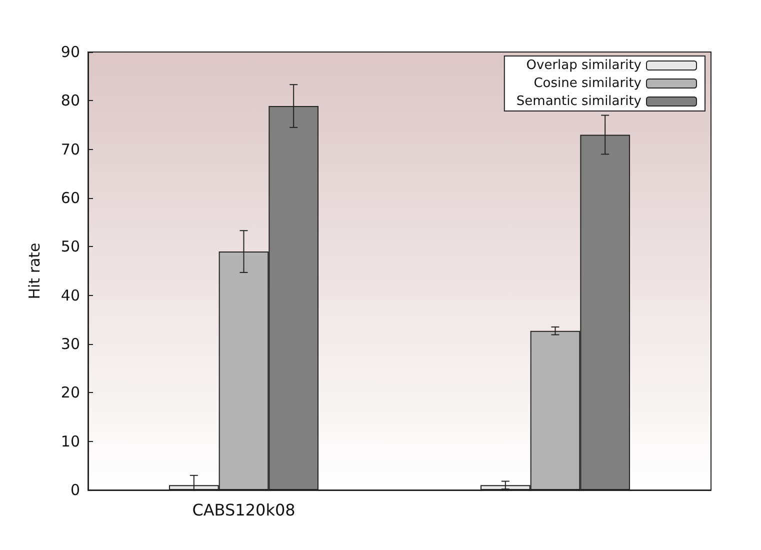  I want to click on legend-label: Semantic similarity, so click(579, 101).